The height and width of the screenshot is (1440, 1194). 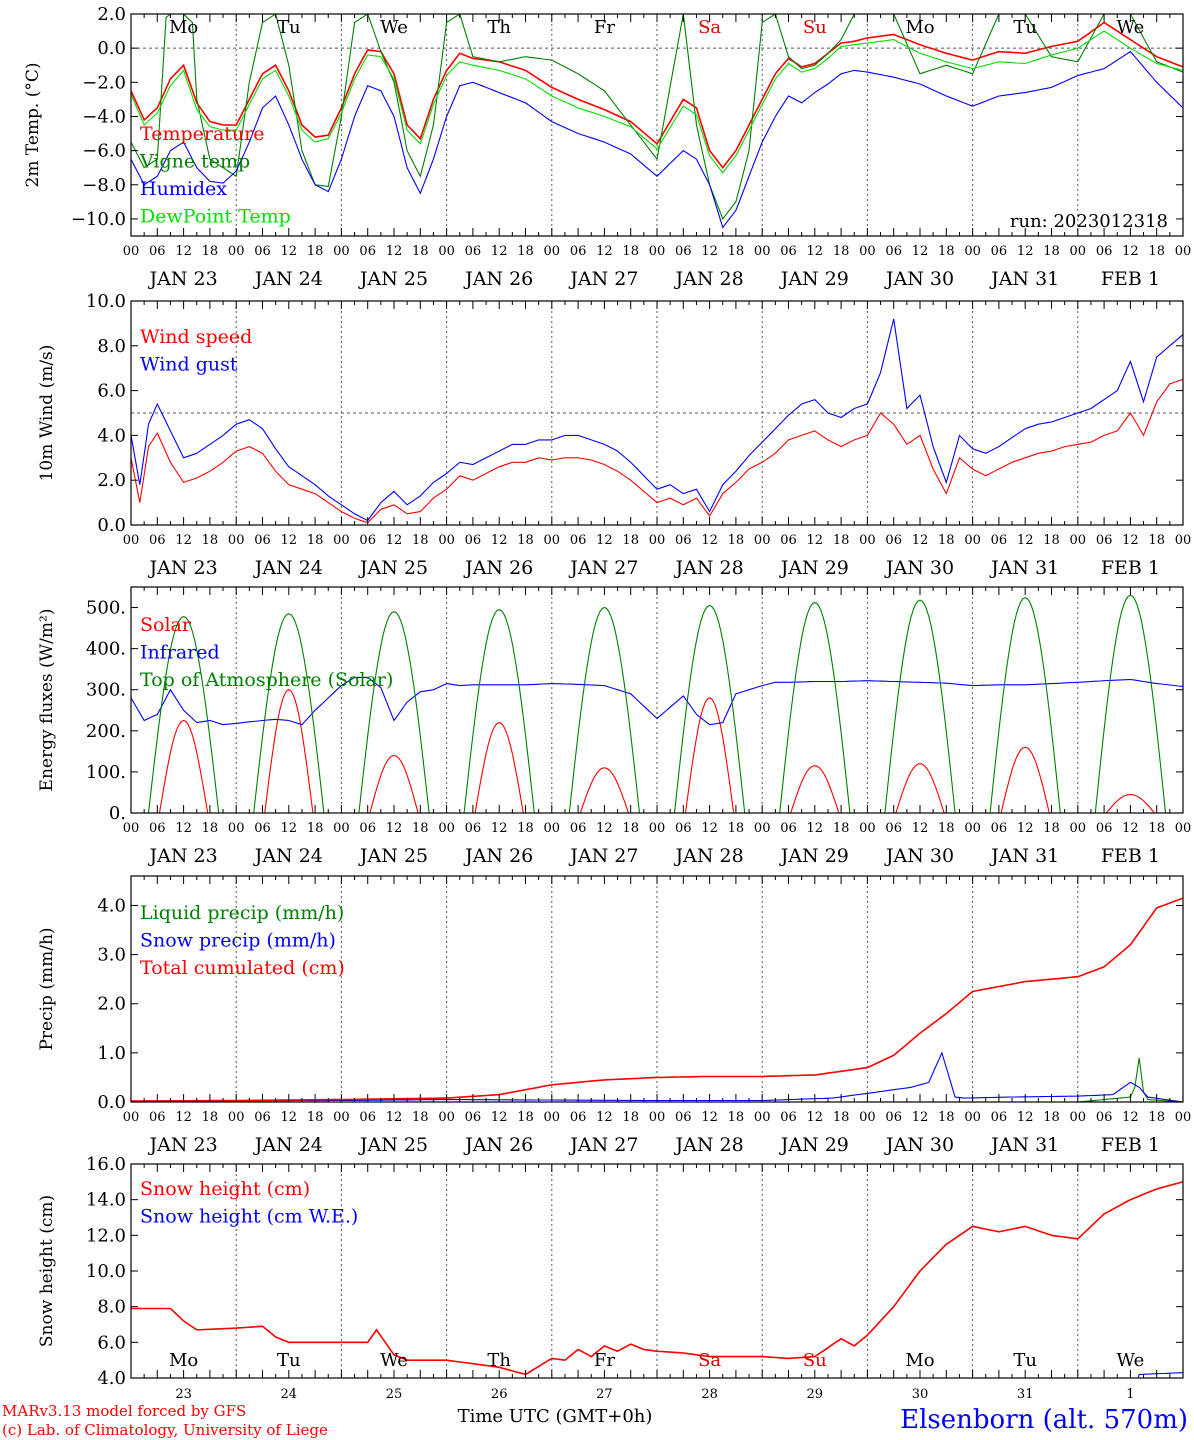 What do you see at coordinates (657, 420) in the screenshot?
I see `series-line-wind-gust` at bounding box center [657, 420].